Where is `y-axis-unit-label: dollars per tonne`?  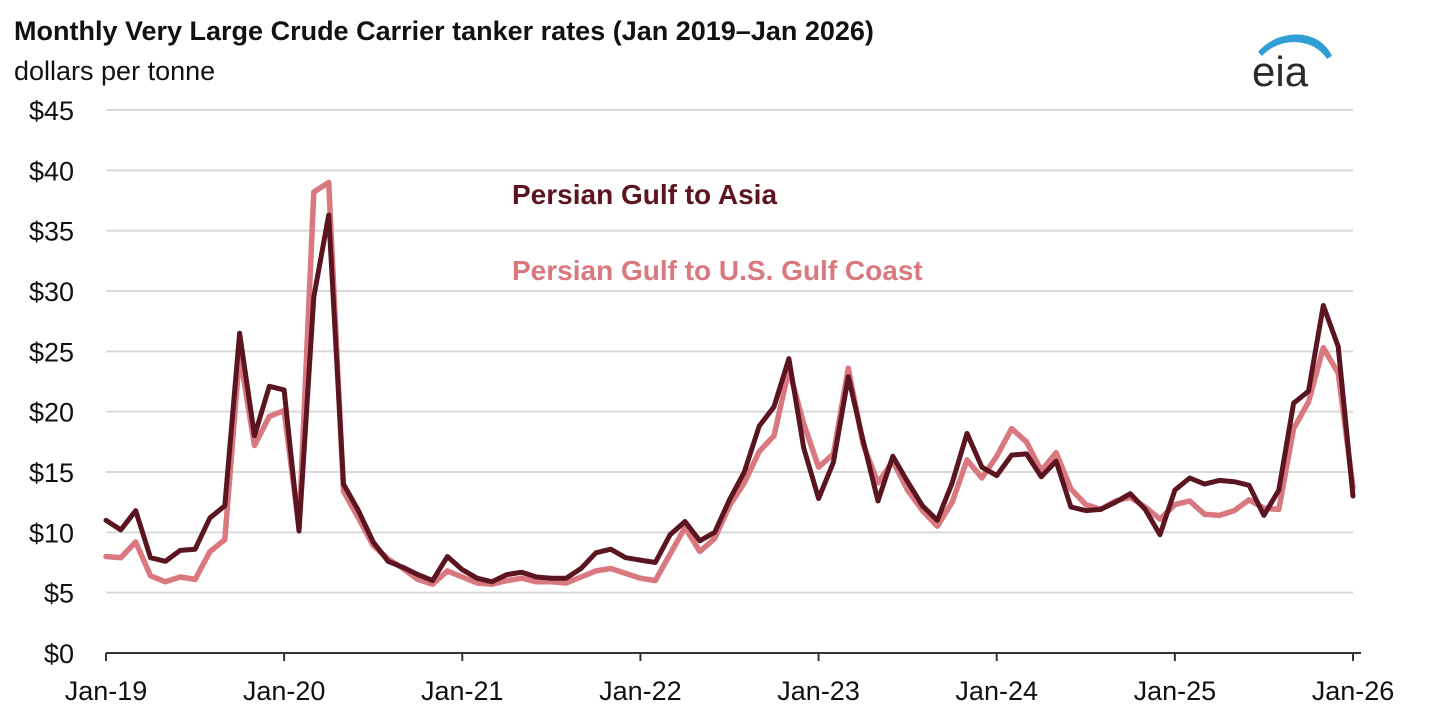
y-axis-unit-label: dollars per tonne is located at coordinates (115, 71).